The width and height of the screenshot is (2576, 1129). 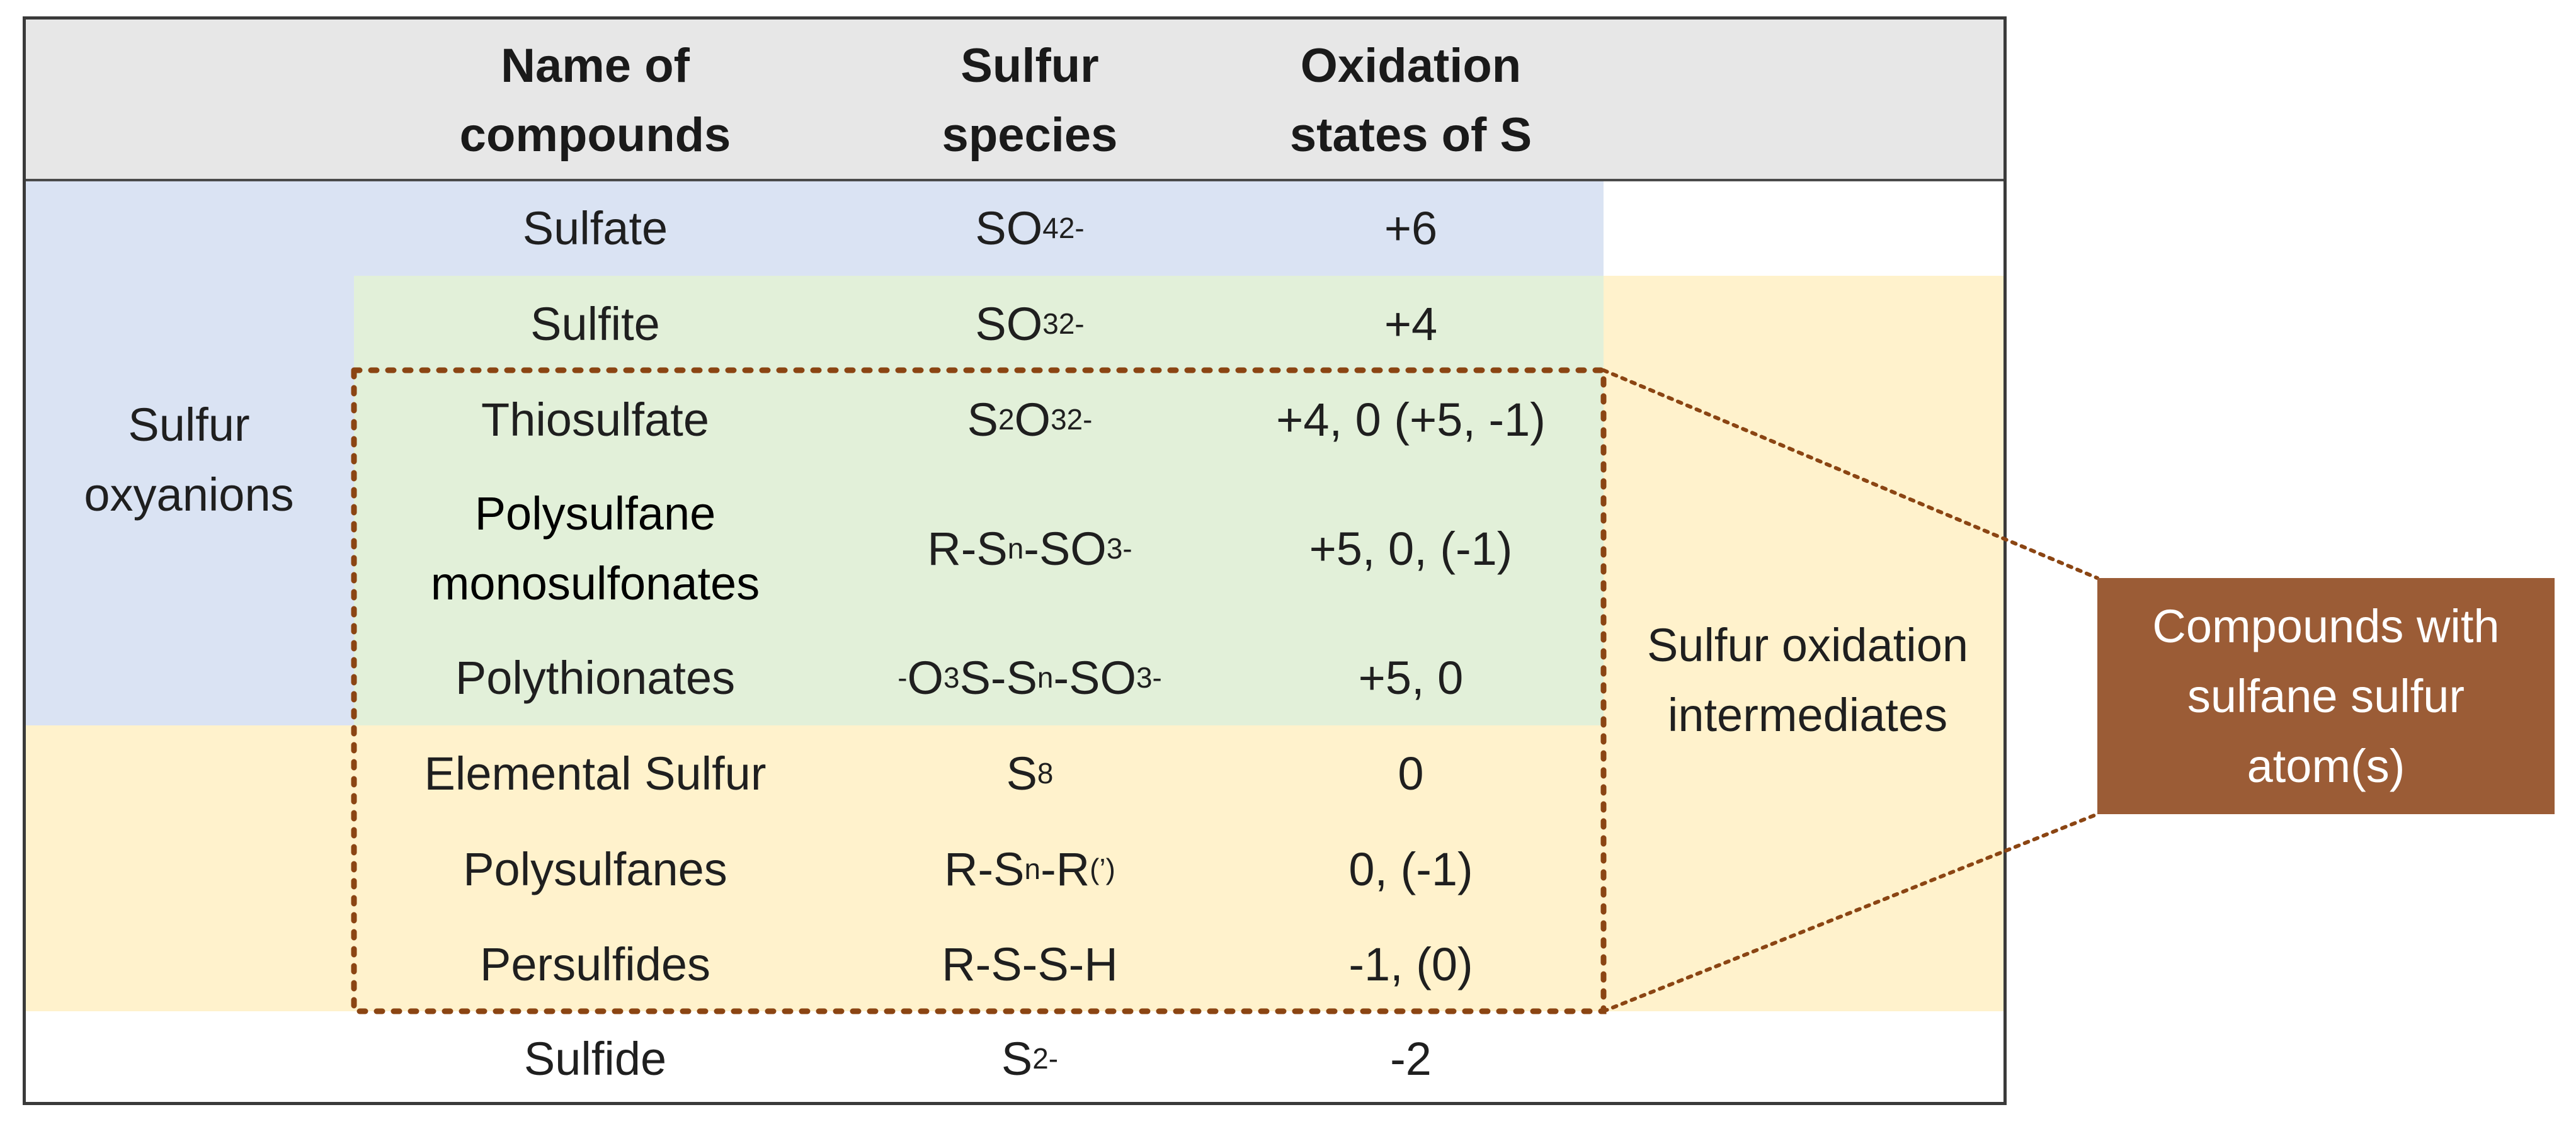 I want to click on header-name-of-compounds: Name of compounds, so click(x=595, y=100).